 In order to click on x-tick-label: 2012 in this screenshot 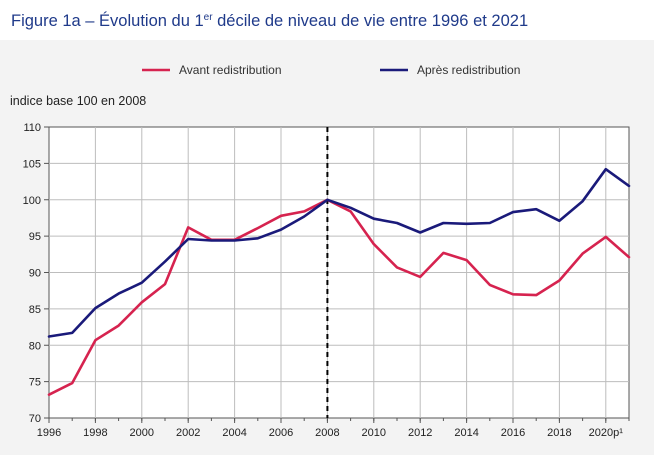, I will do `click(420, 433)`.